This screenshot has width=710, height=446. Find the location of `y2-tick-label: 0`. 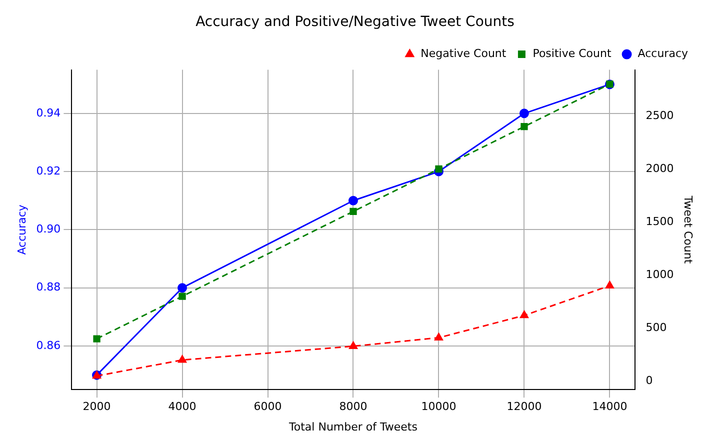

y2-tick-label: 0 is located at coordinates (649, 381).